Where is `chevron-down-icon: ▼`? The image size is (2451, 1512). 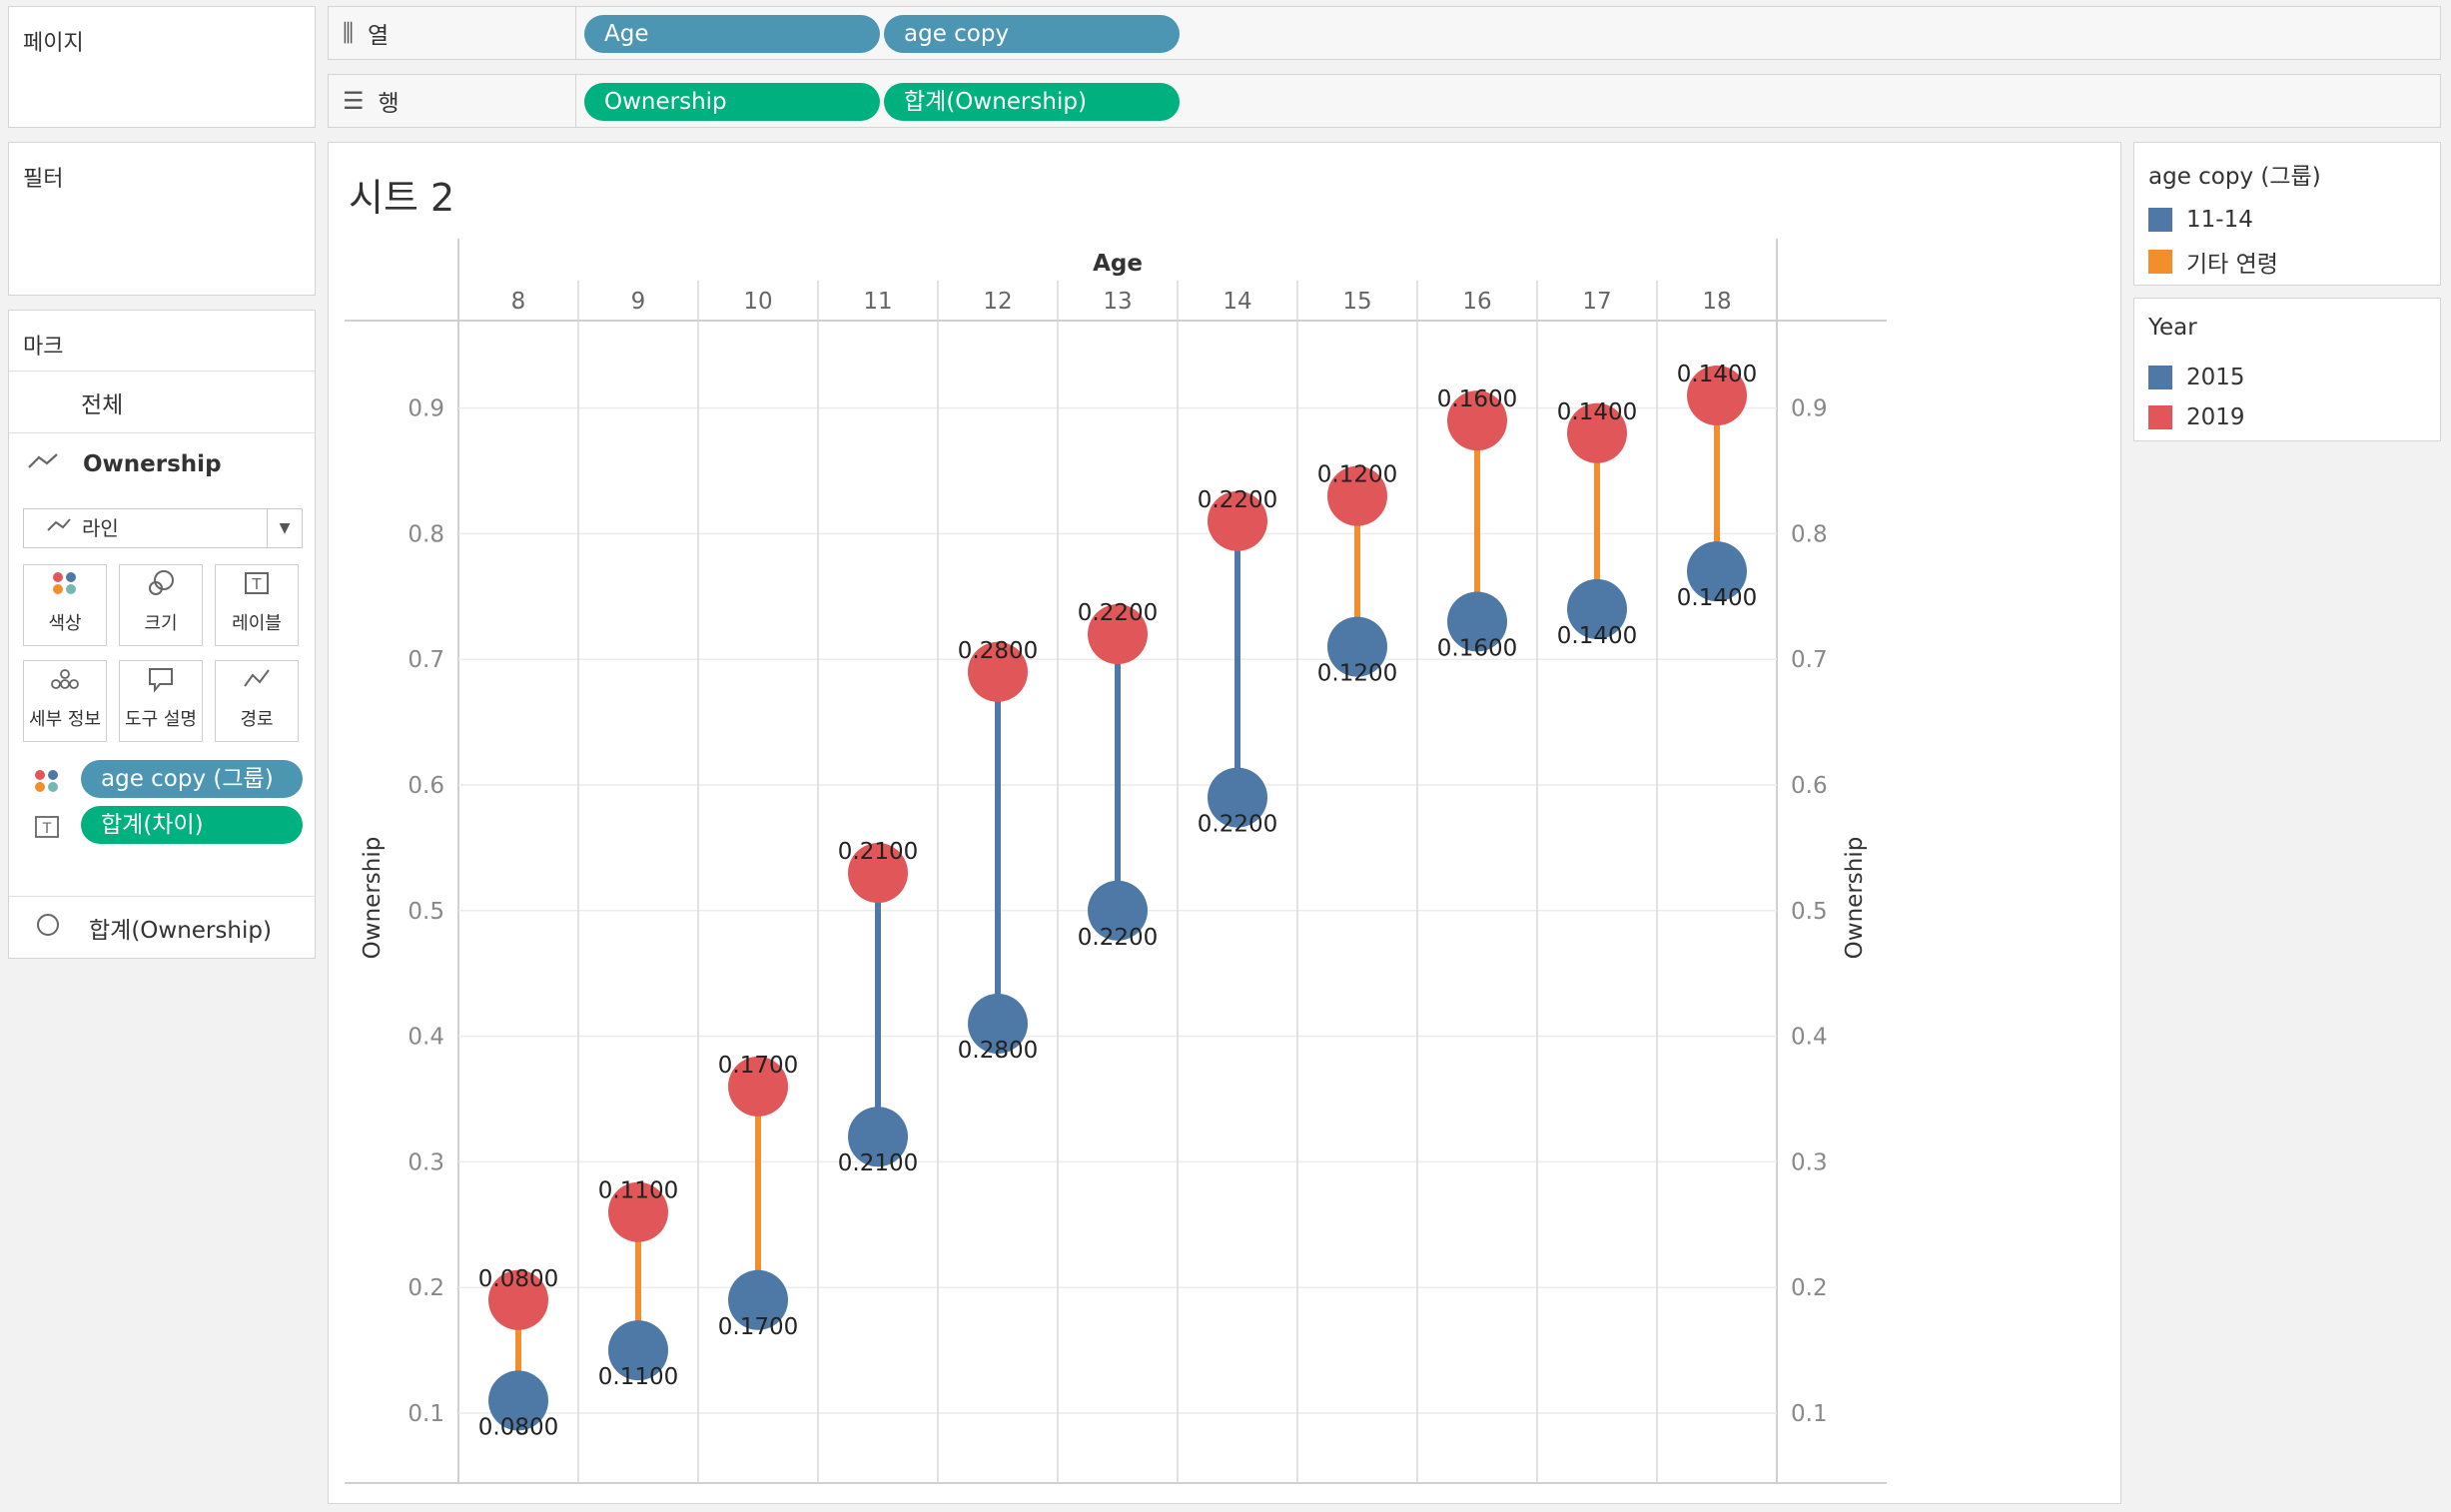 chevron-down-icon: ▼ is located at coordinates (284, 528).